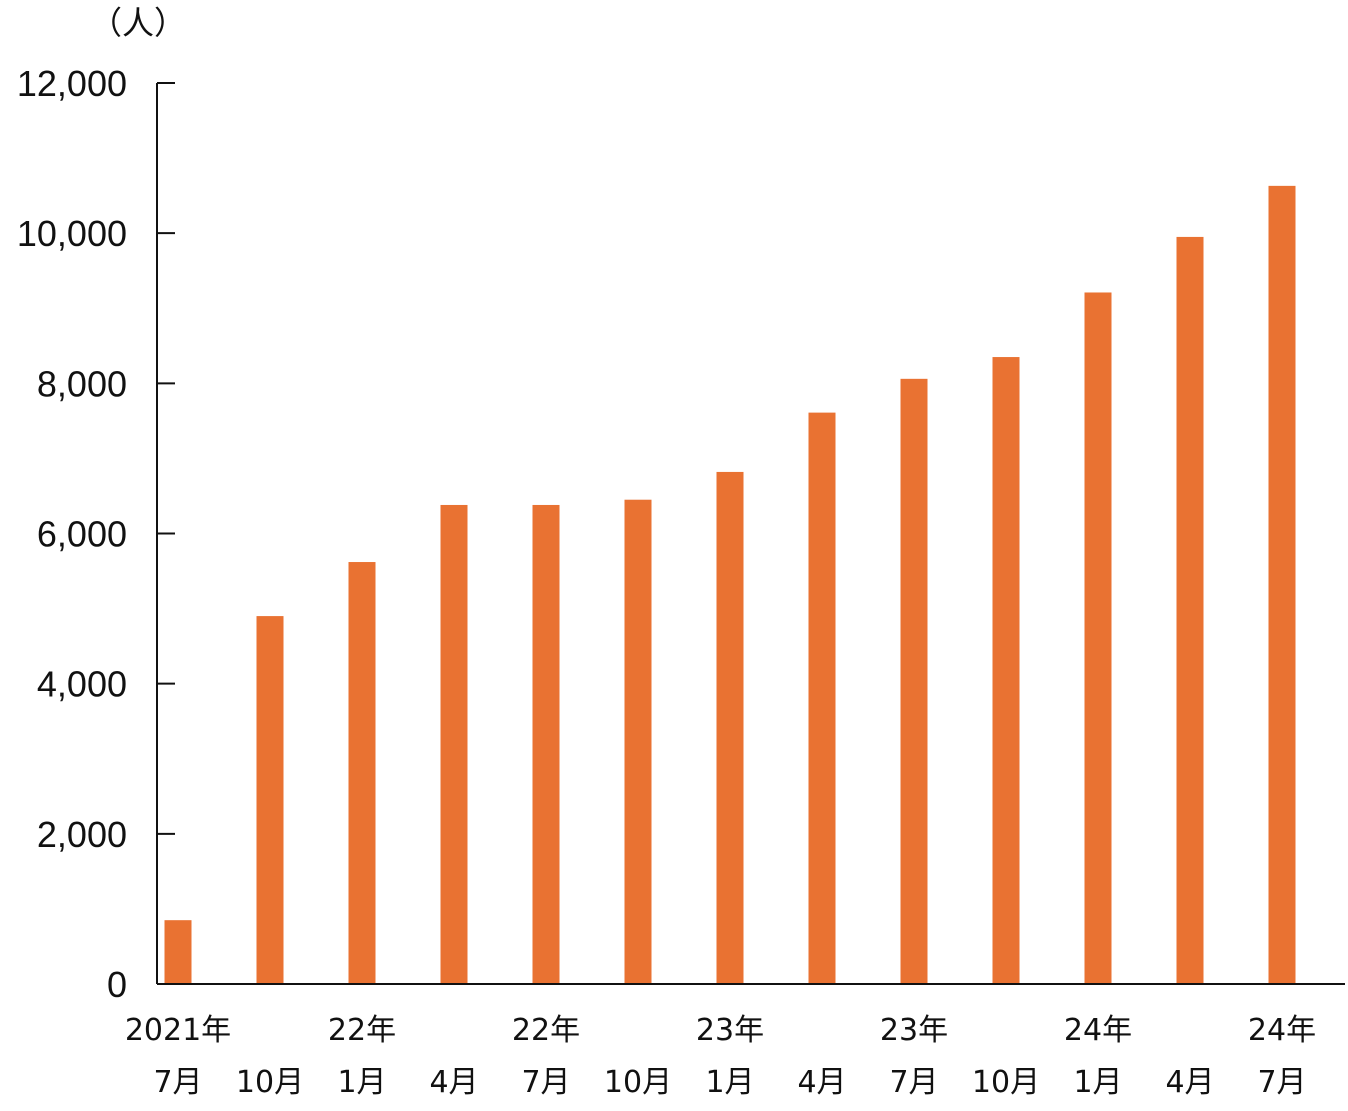  What do you see at coordinates (82, 534) in the screenshot?
I see `y-tick-label: 6,000` at bounding box center [82, 534].